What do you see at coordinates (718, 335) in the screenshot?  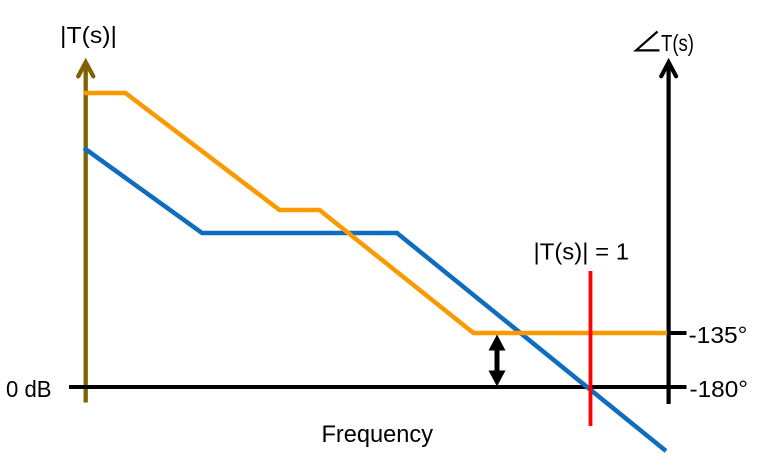 I see `svg-text: -135°` at bounding box center [718, 335].